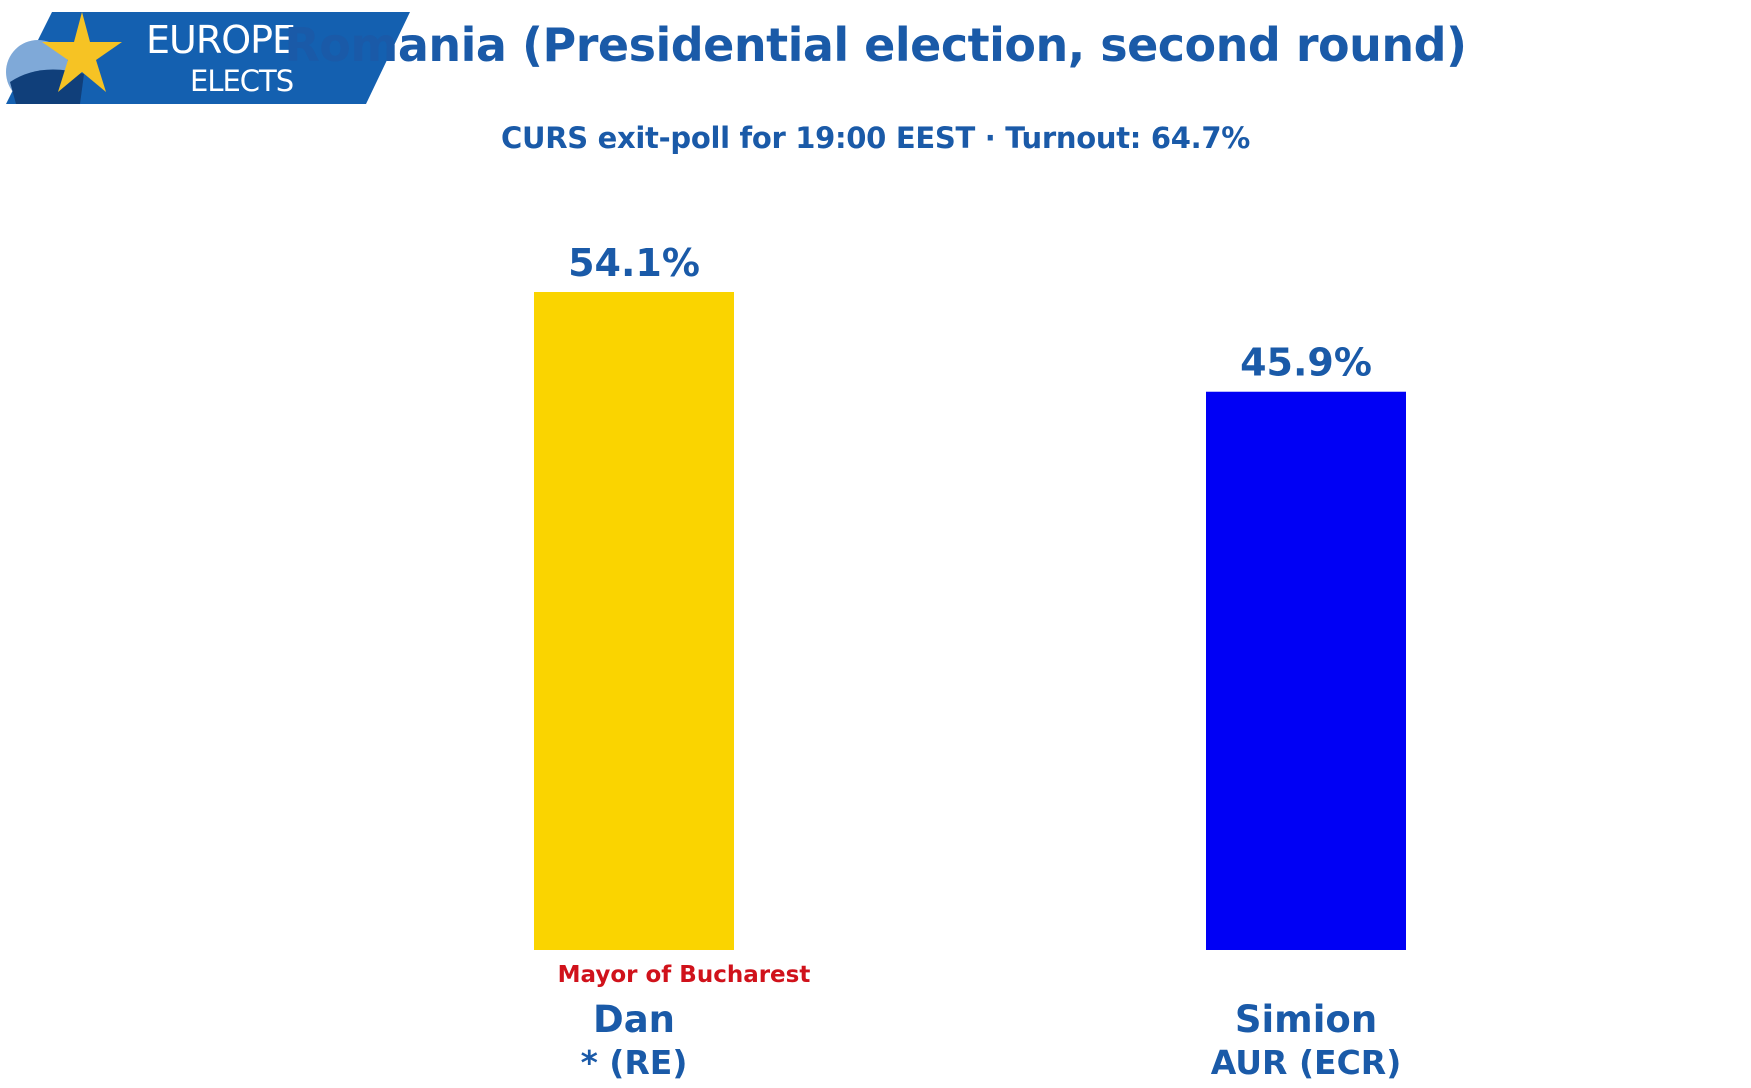 The image size is (1751, 1088). I want to click on data-label-simion: 45.9%, so click(1306, 363).